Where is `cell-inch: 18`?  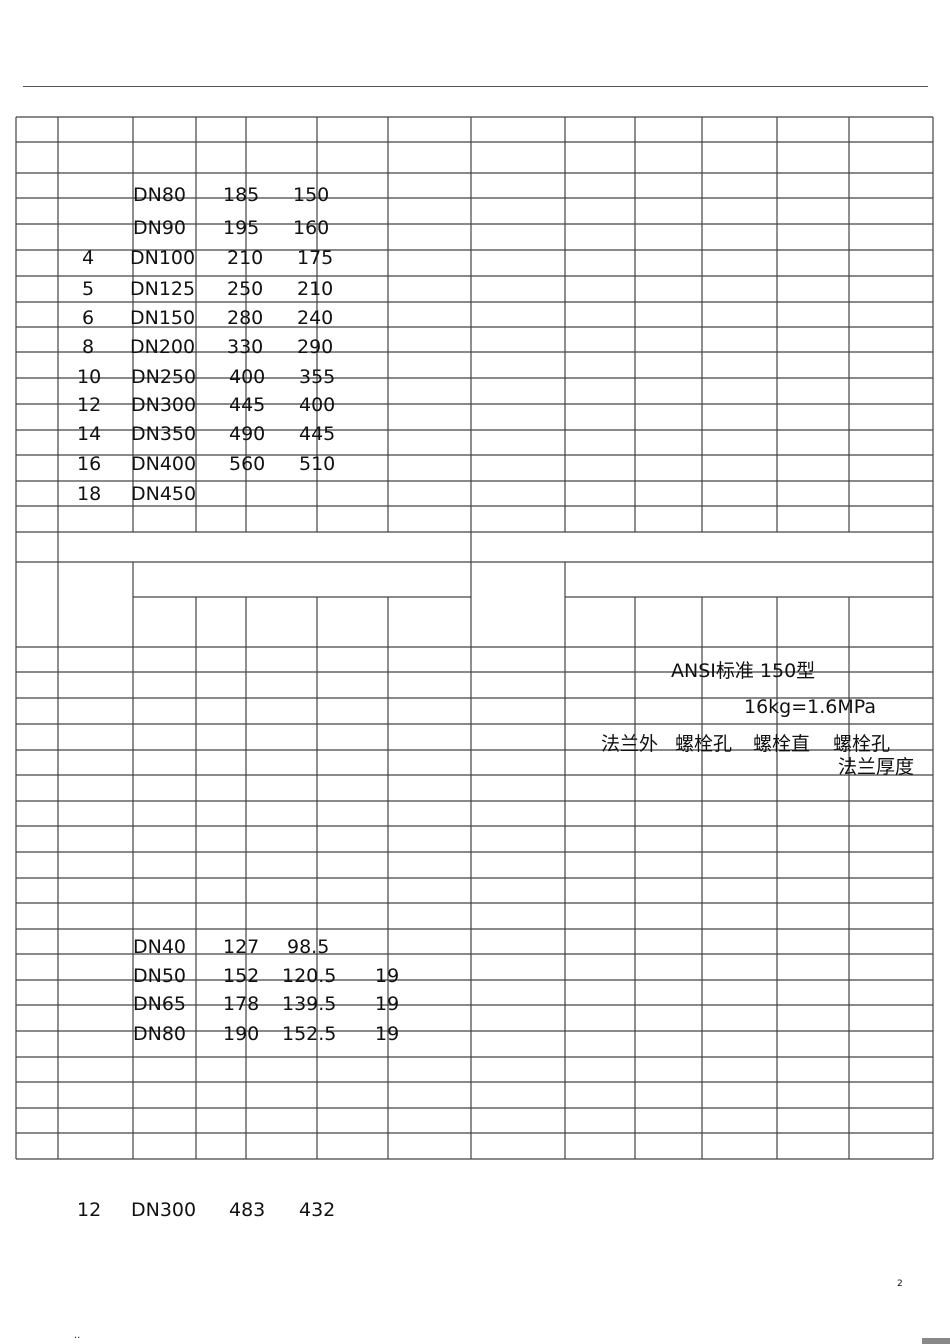 cell-inch: 18 is located at coordinates (89, 494).